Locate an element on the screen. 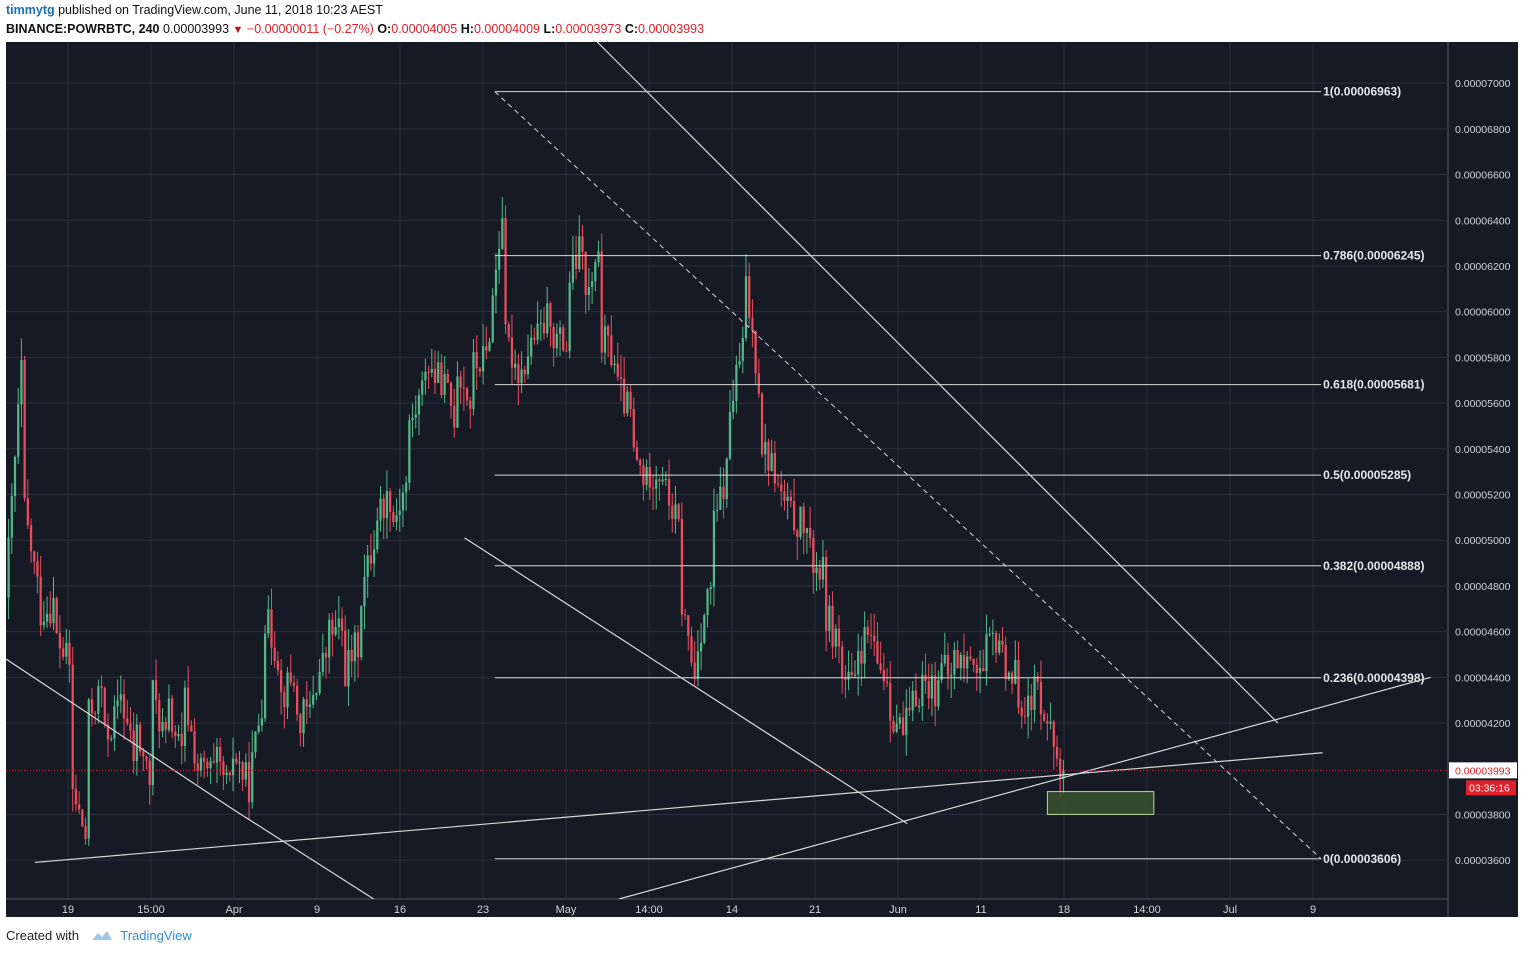 The width and height of the screenshot is (1525, 954). y-tick-label: 0.00007000 is located at coordinates (1483, 84).